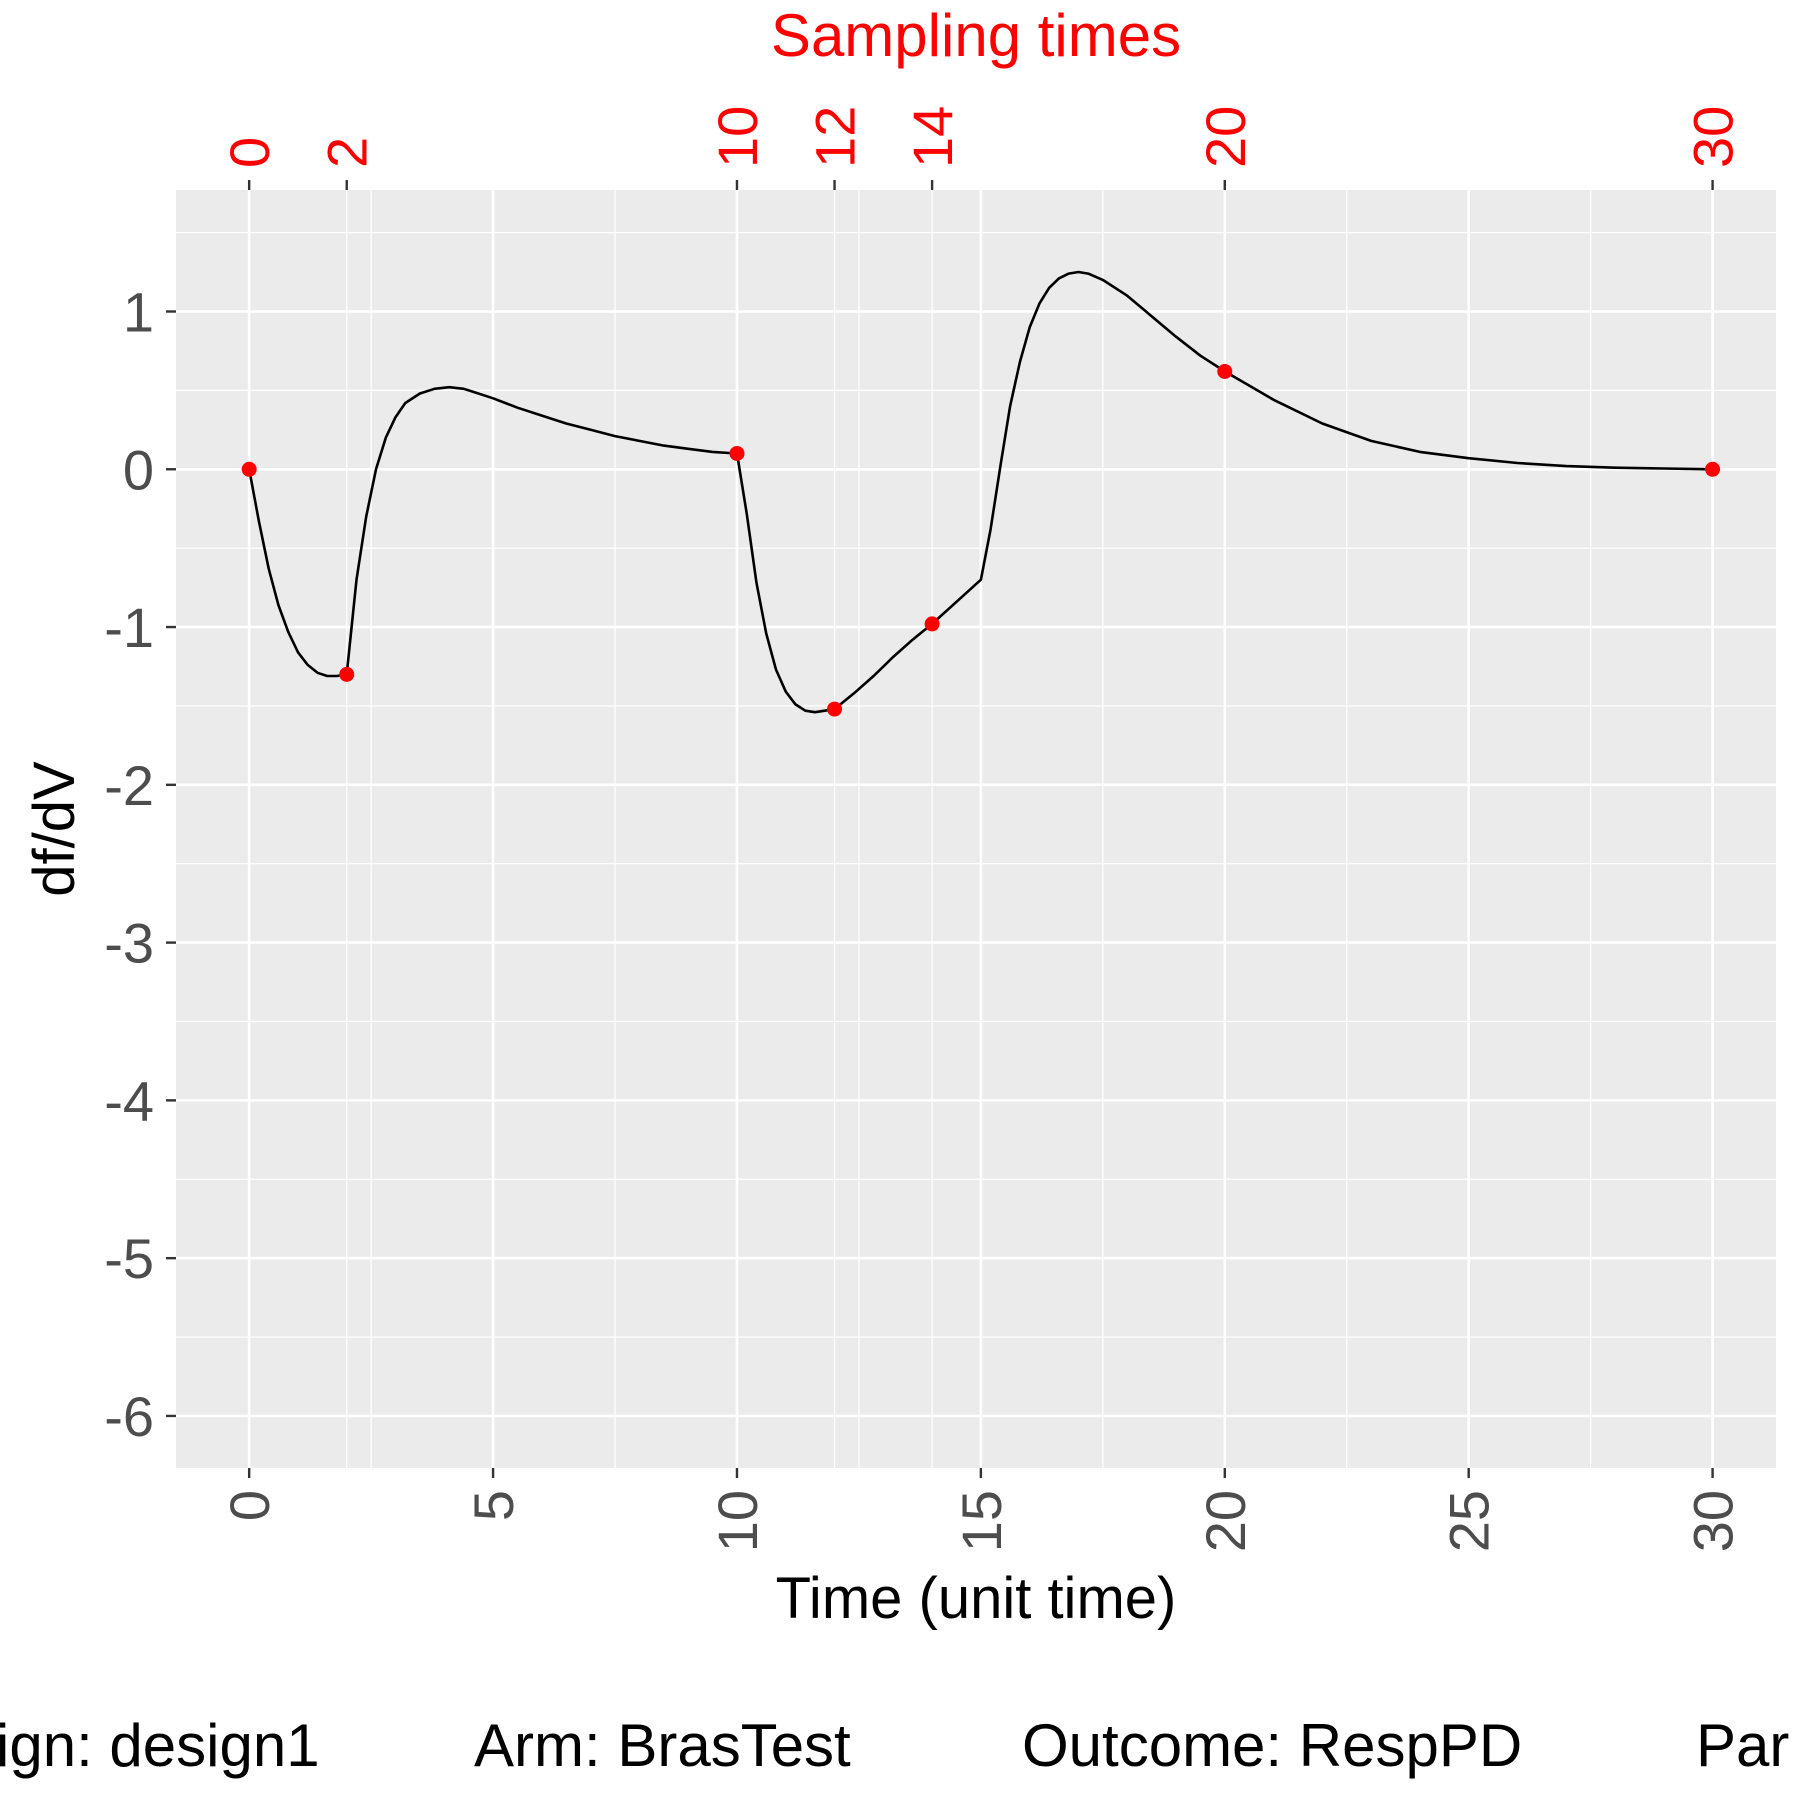 The width and height of the screenshot is (1800, 1800). I want to click on y-tick-label: -4, so click(129, 1100).